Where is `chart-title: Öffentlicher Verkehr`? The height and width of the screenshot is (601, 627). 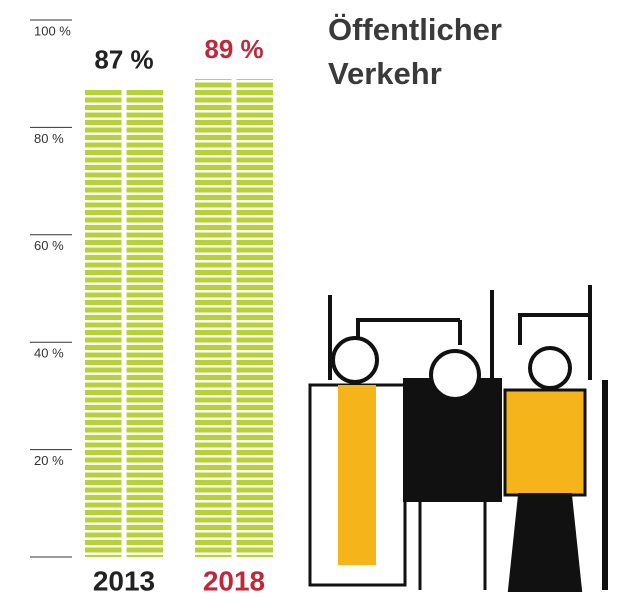
chart-title: Öffentlicher Verkehr is located at coordinates (415, 51).